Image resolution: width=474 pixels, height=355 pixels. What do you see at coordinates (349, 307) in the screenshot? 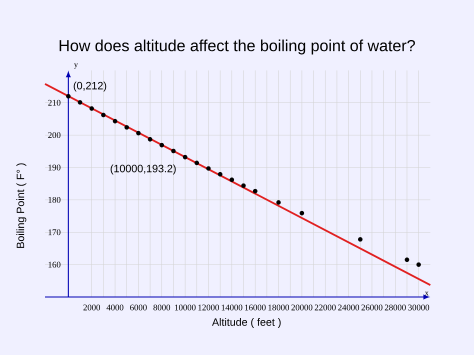
I see `x-tick-label: 24000` at bounding box center [349, 307].